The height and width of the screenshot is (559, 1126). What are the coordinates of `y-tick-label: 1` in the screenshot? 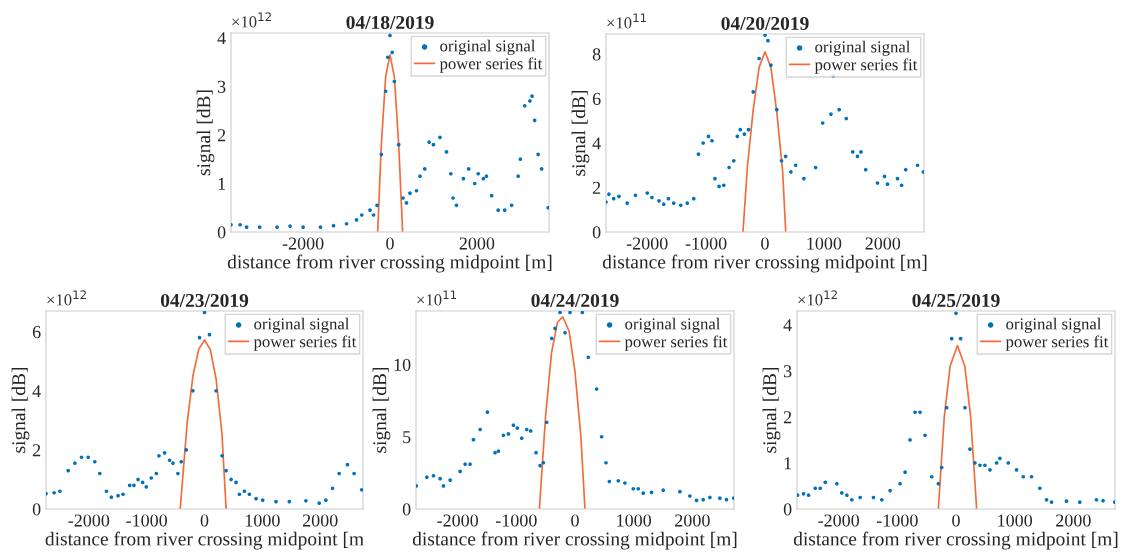 It's located at (788, 463).